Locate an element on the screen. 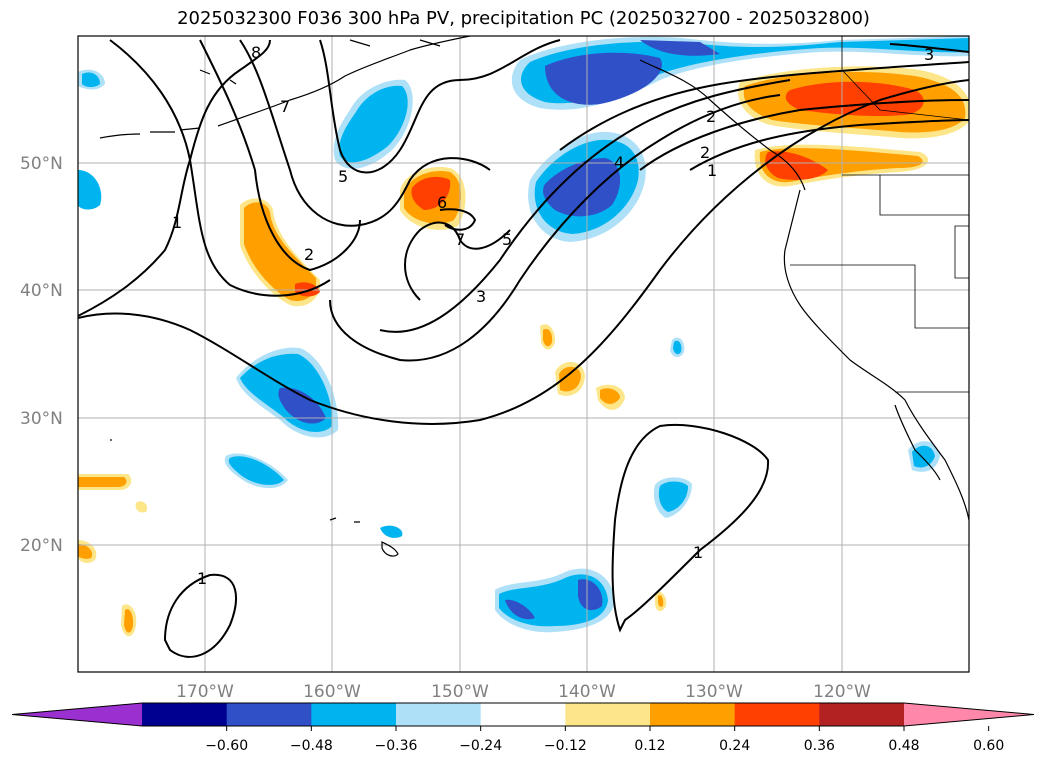  borders is located at coordinates (879, 214).